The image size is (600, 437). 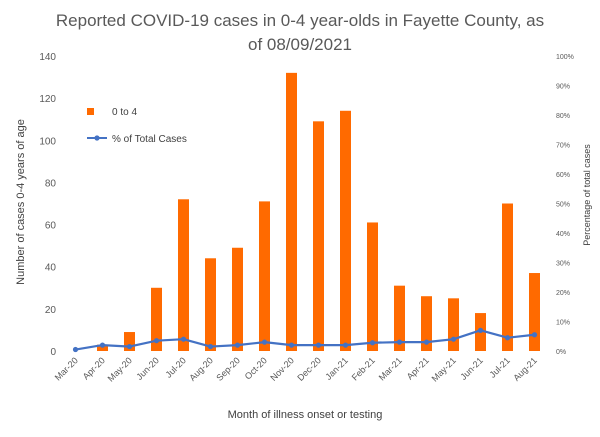 I want to click on y2-tick-label: 30%, so click(x=563, y=264).